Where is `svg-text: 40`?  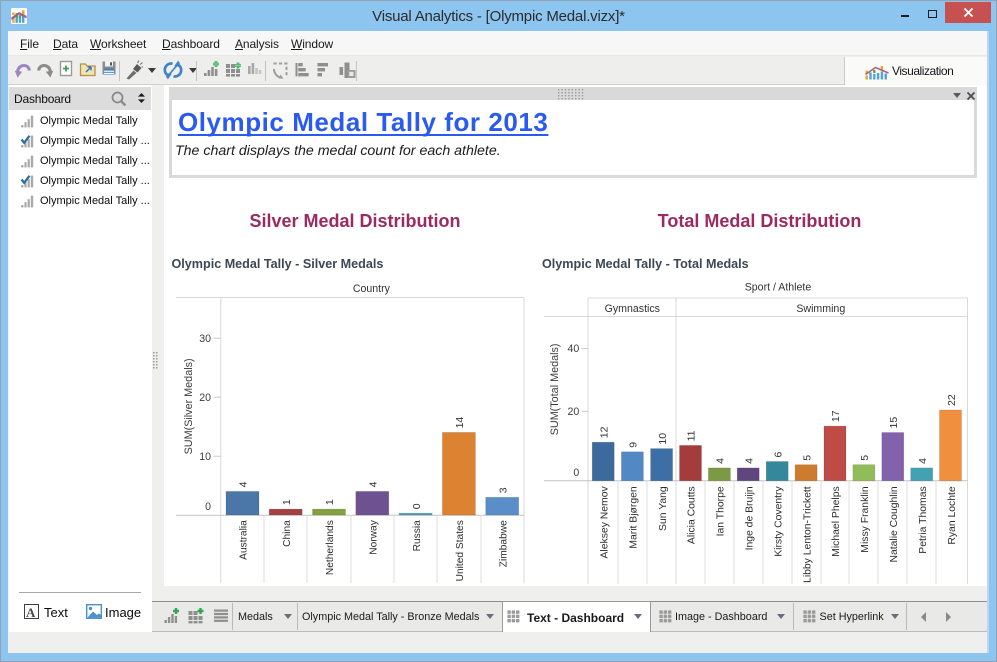
svg-text: 40 is located at coordinates (574, 349).